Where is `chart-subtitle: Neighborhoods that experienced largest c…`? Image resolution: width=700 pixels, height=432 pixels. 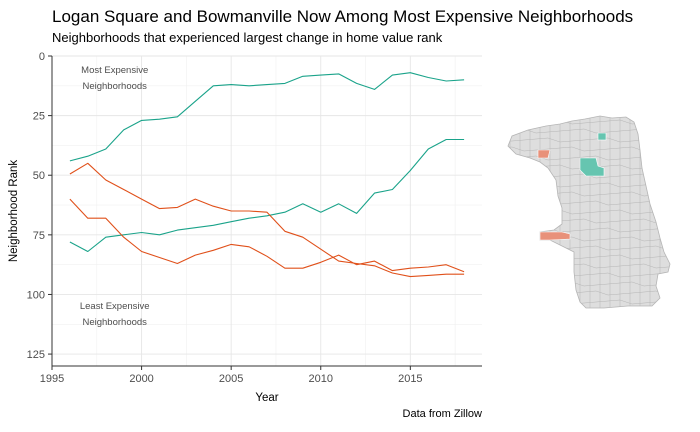 chart-subtitle: Neighborhoods that experienced largest c… is located at coordinates (247, 37).